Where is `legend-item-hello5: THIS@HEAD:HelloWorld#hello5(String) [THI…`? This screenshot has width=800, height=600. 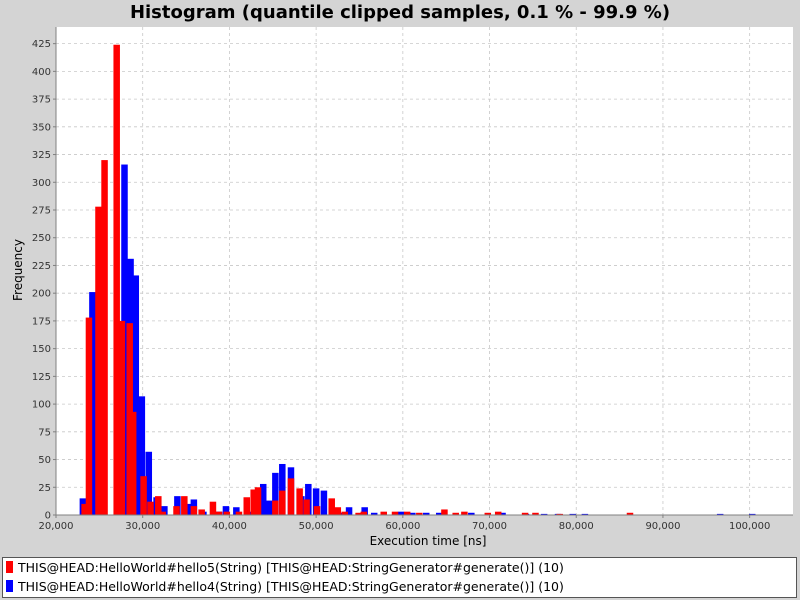
legend-item-hello5: THIS@HEAD:HelloWorld#hello5(String) [THI… is located at coordinates (285, 568).